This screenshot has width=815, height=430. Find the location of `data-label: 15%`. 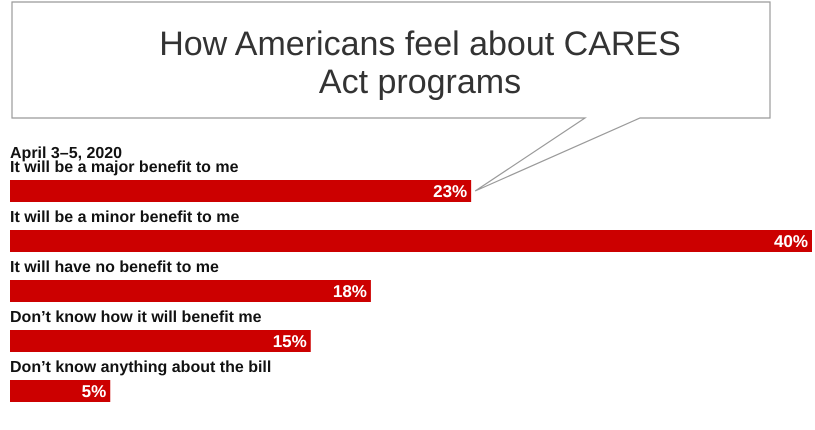

data-label: 15% is located at coordinates (289, 341).